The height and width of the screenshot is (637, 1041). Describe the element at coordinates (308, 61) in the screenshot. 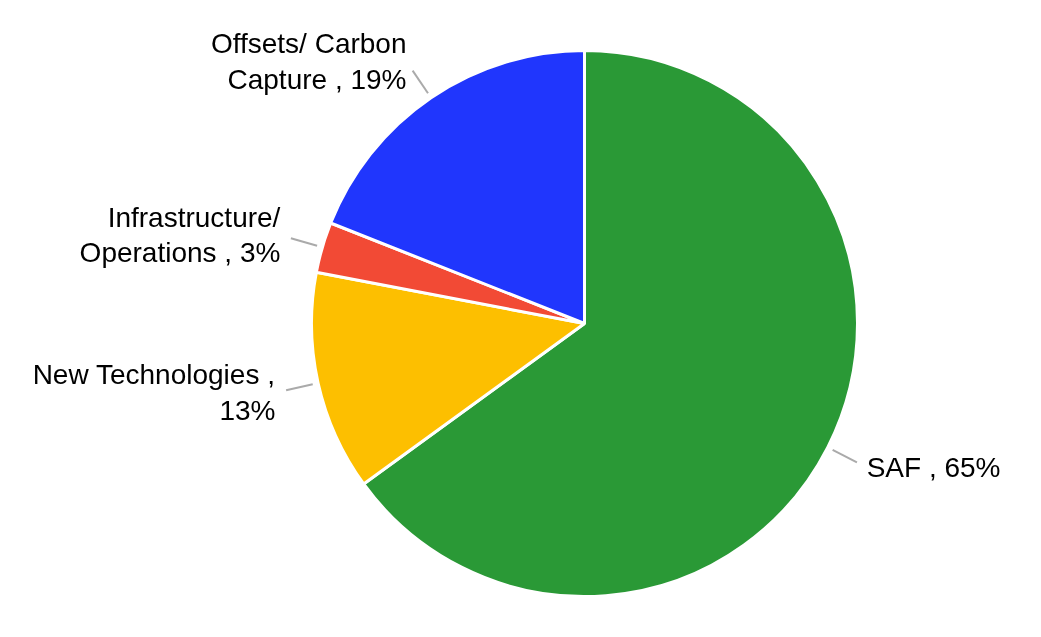

I see `slice-label: Offsets/ Carbon Capture , 19%` at that location.